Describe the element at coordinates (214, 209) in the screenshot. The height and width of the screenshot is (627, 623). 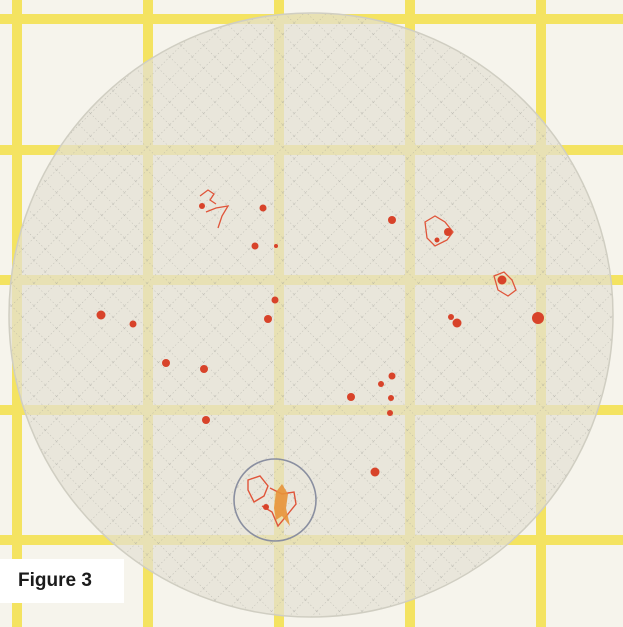
I see `colony-cluster-upper-left` at that location.